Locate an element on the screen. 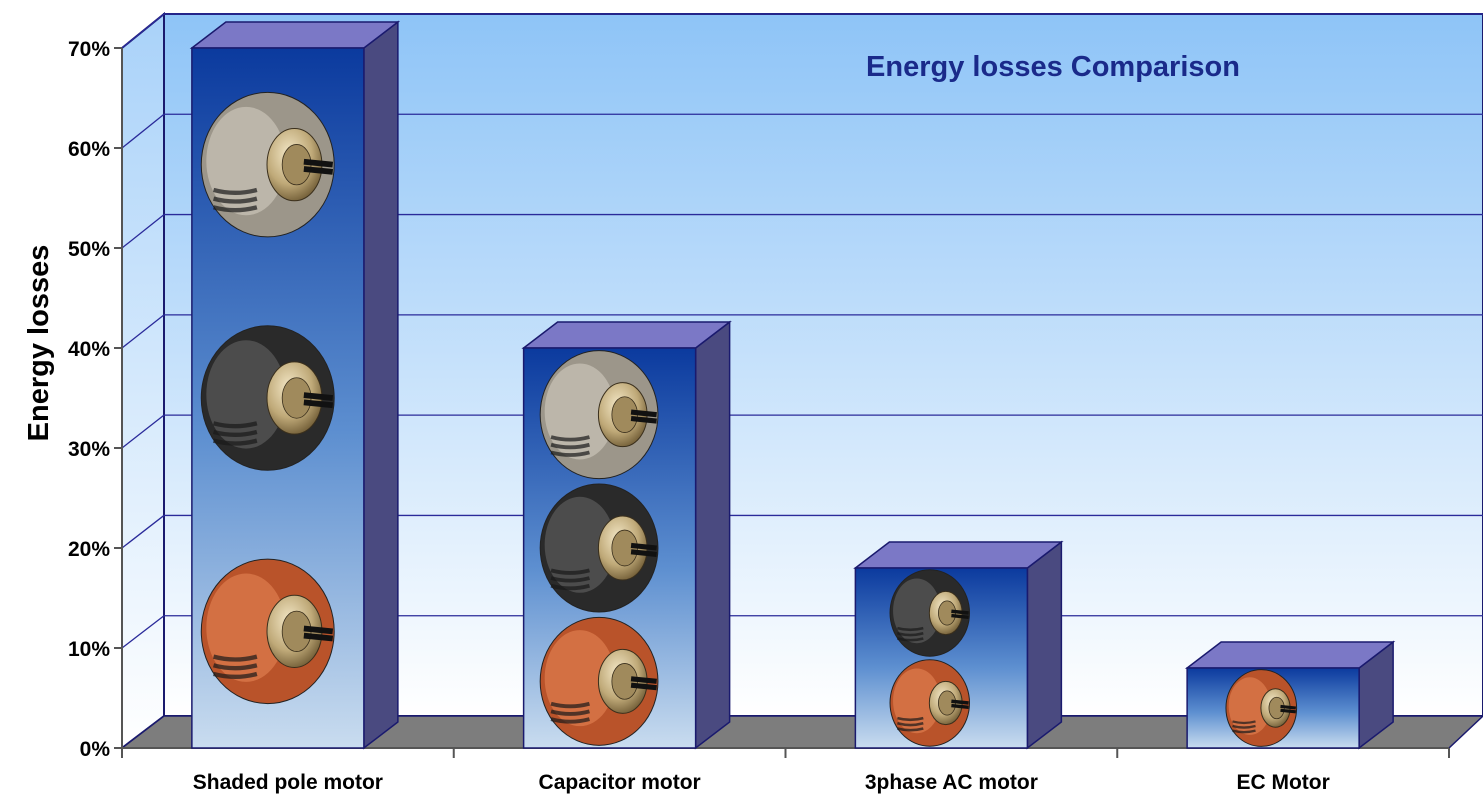 This screenshot has height=799, width=1483. chart-title: Energy losses Comparison is located at coordinates (1053, 67).